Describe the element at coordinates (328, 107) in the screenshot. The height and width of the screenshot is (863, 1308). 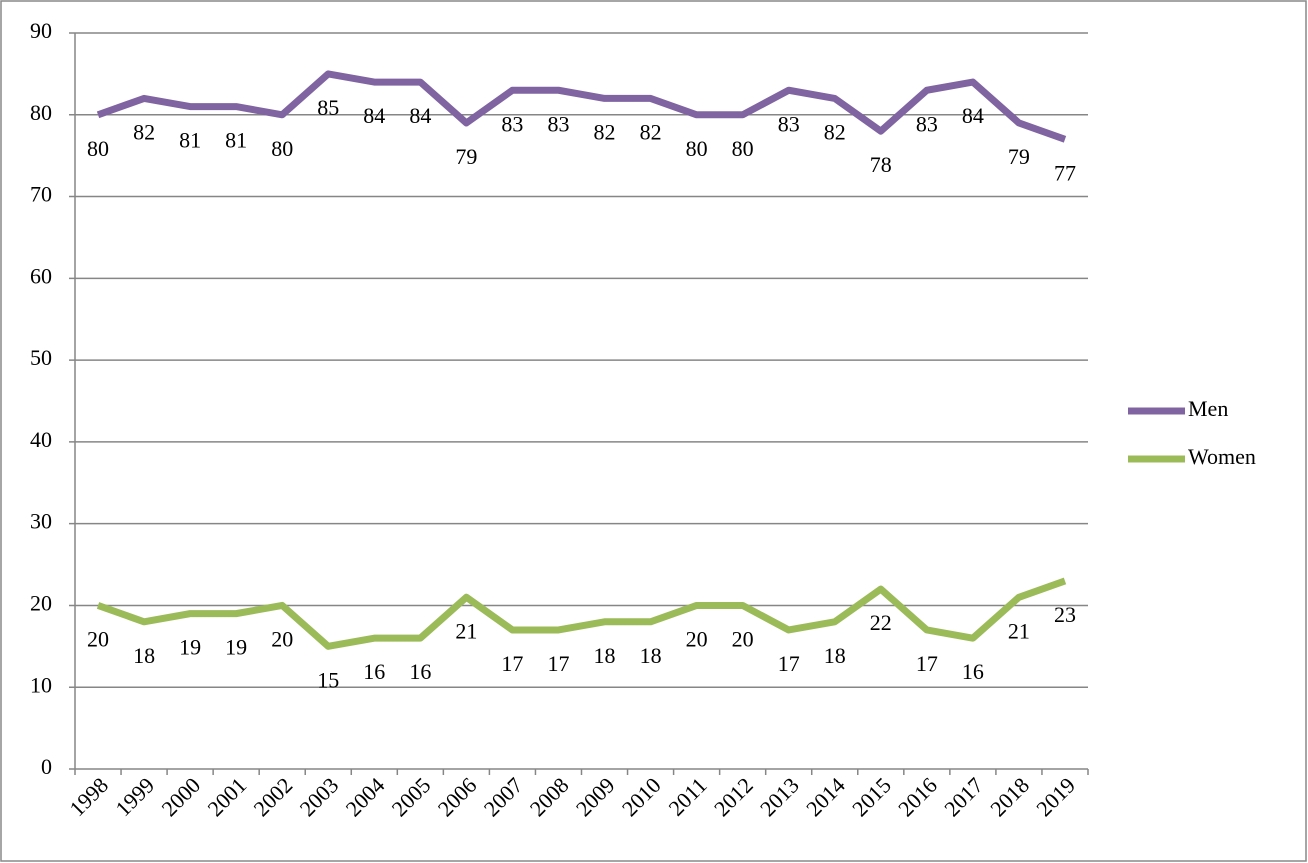
I see `data-label: 85` at that location.